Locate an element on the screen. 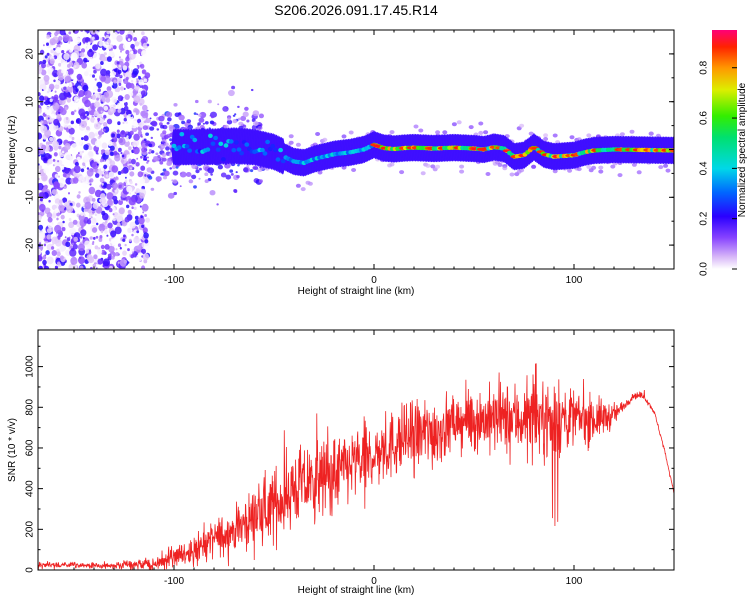  x-tick-label: -100 is located at coordinates (174, 280).